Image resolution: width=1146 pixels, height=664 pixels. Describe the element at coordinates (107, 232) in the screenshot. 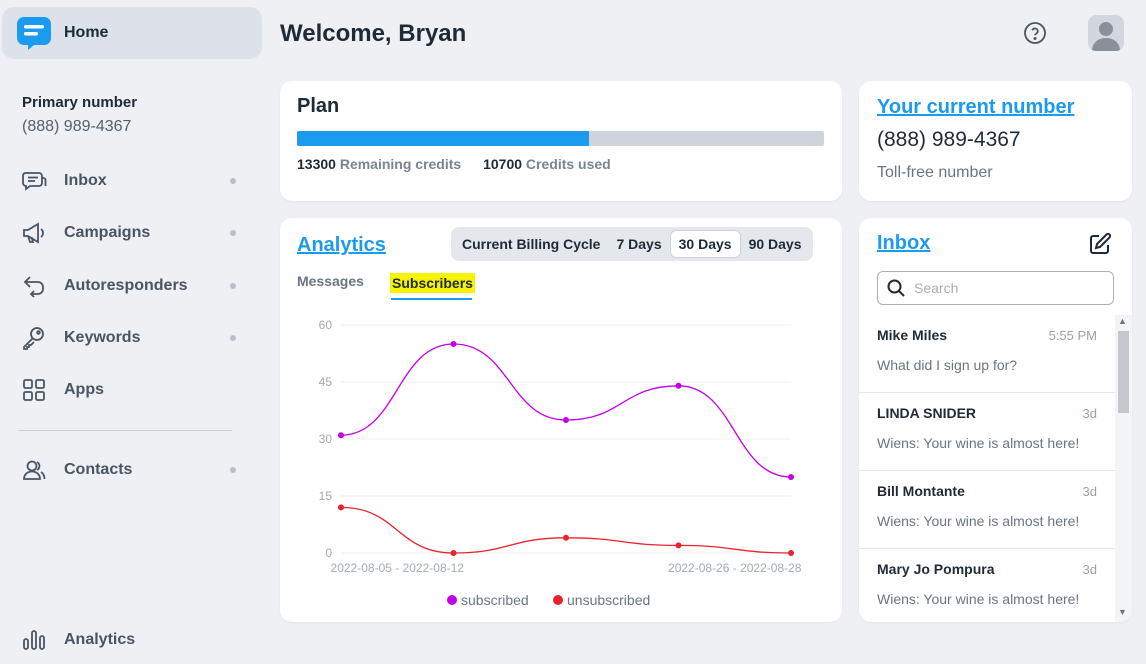

I see `sidebar-item-label: Campaigns` at that location.